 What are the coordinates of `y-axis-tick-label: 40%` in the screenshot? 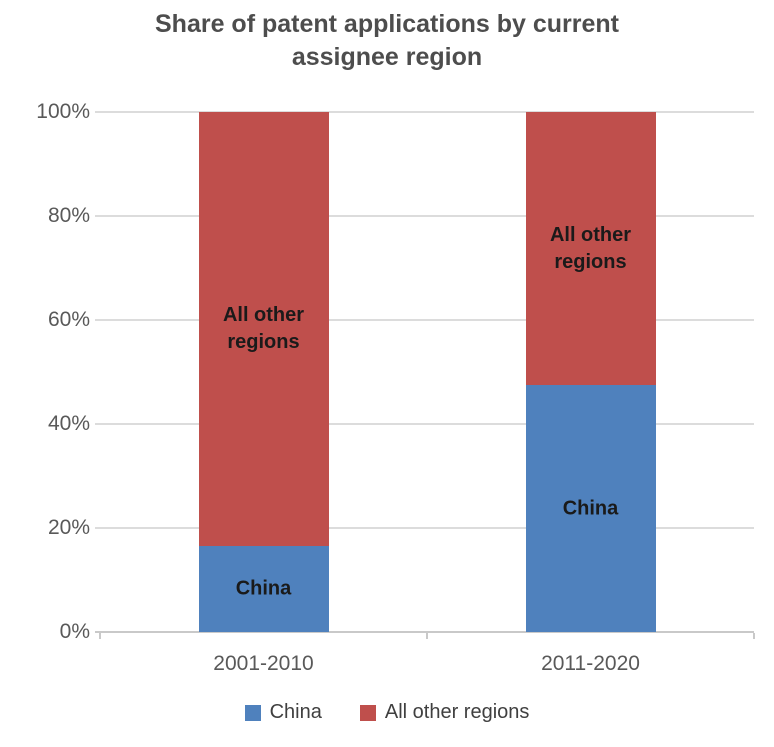 It's located at (68, 423).